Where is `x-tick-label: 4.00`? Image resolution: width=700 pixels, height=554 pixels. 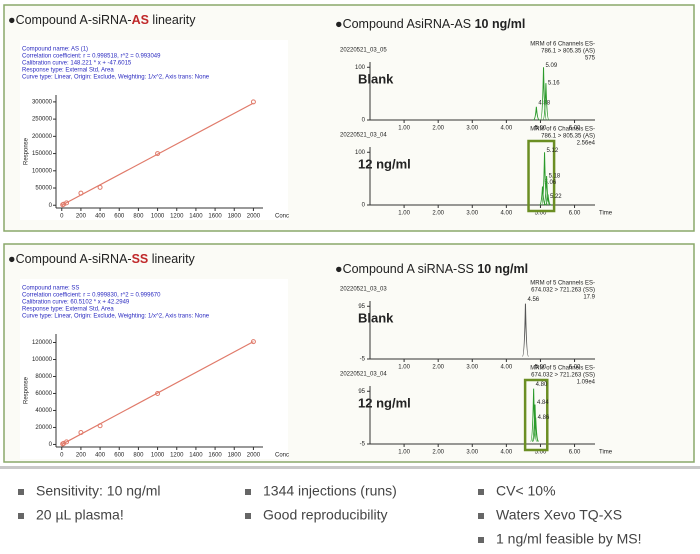
x-tick-label: 4.00 is located at coordinates (507, 453).